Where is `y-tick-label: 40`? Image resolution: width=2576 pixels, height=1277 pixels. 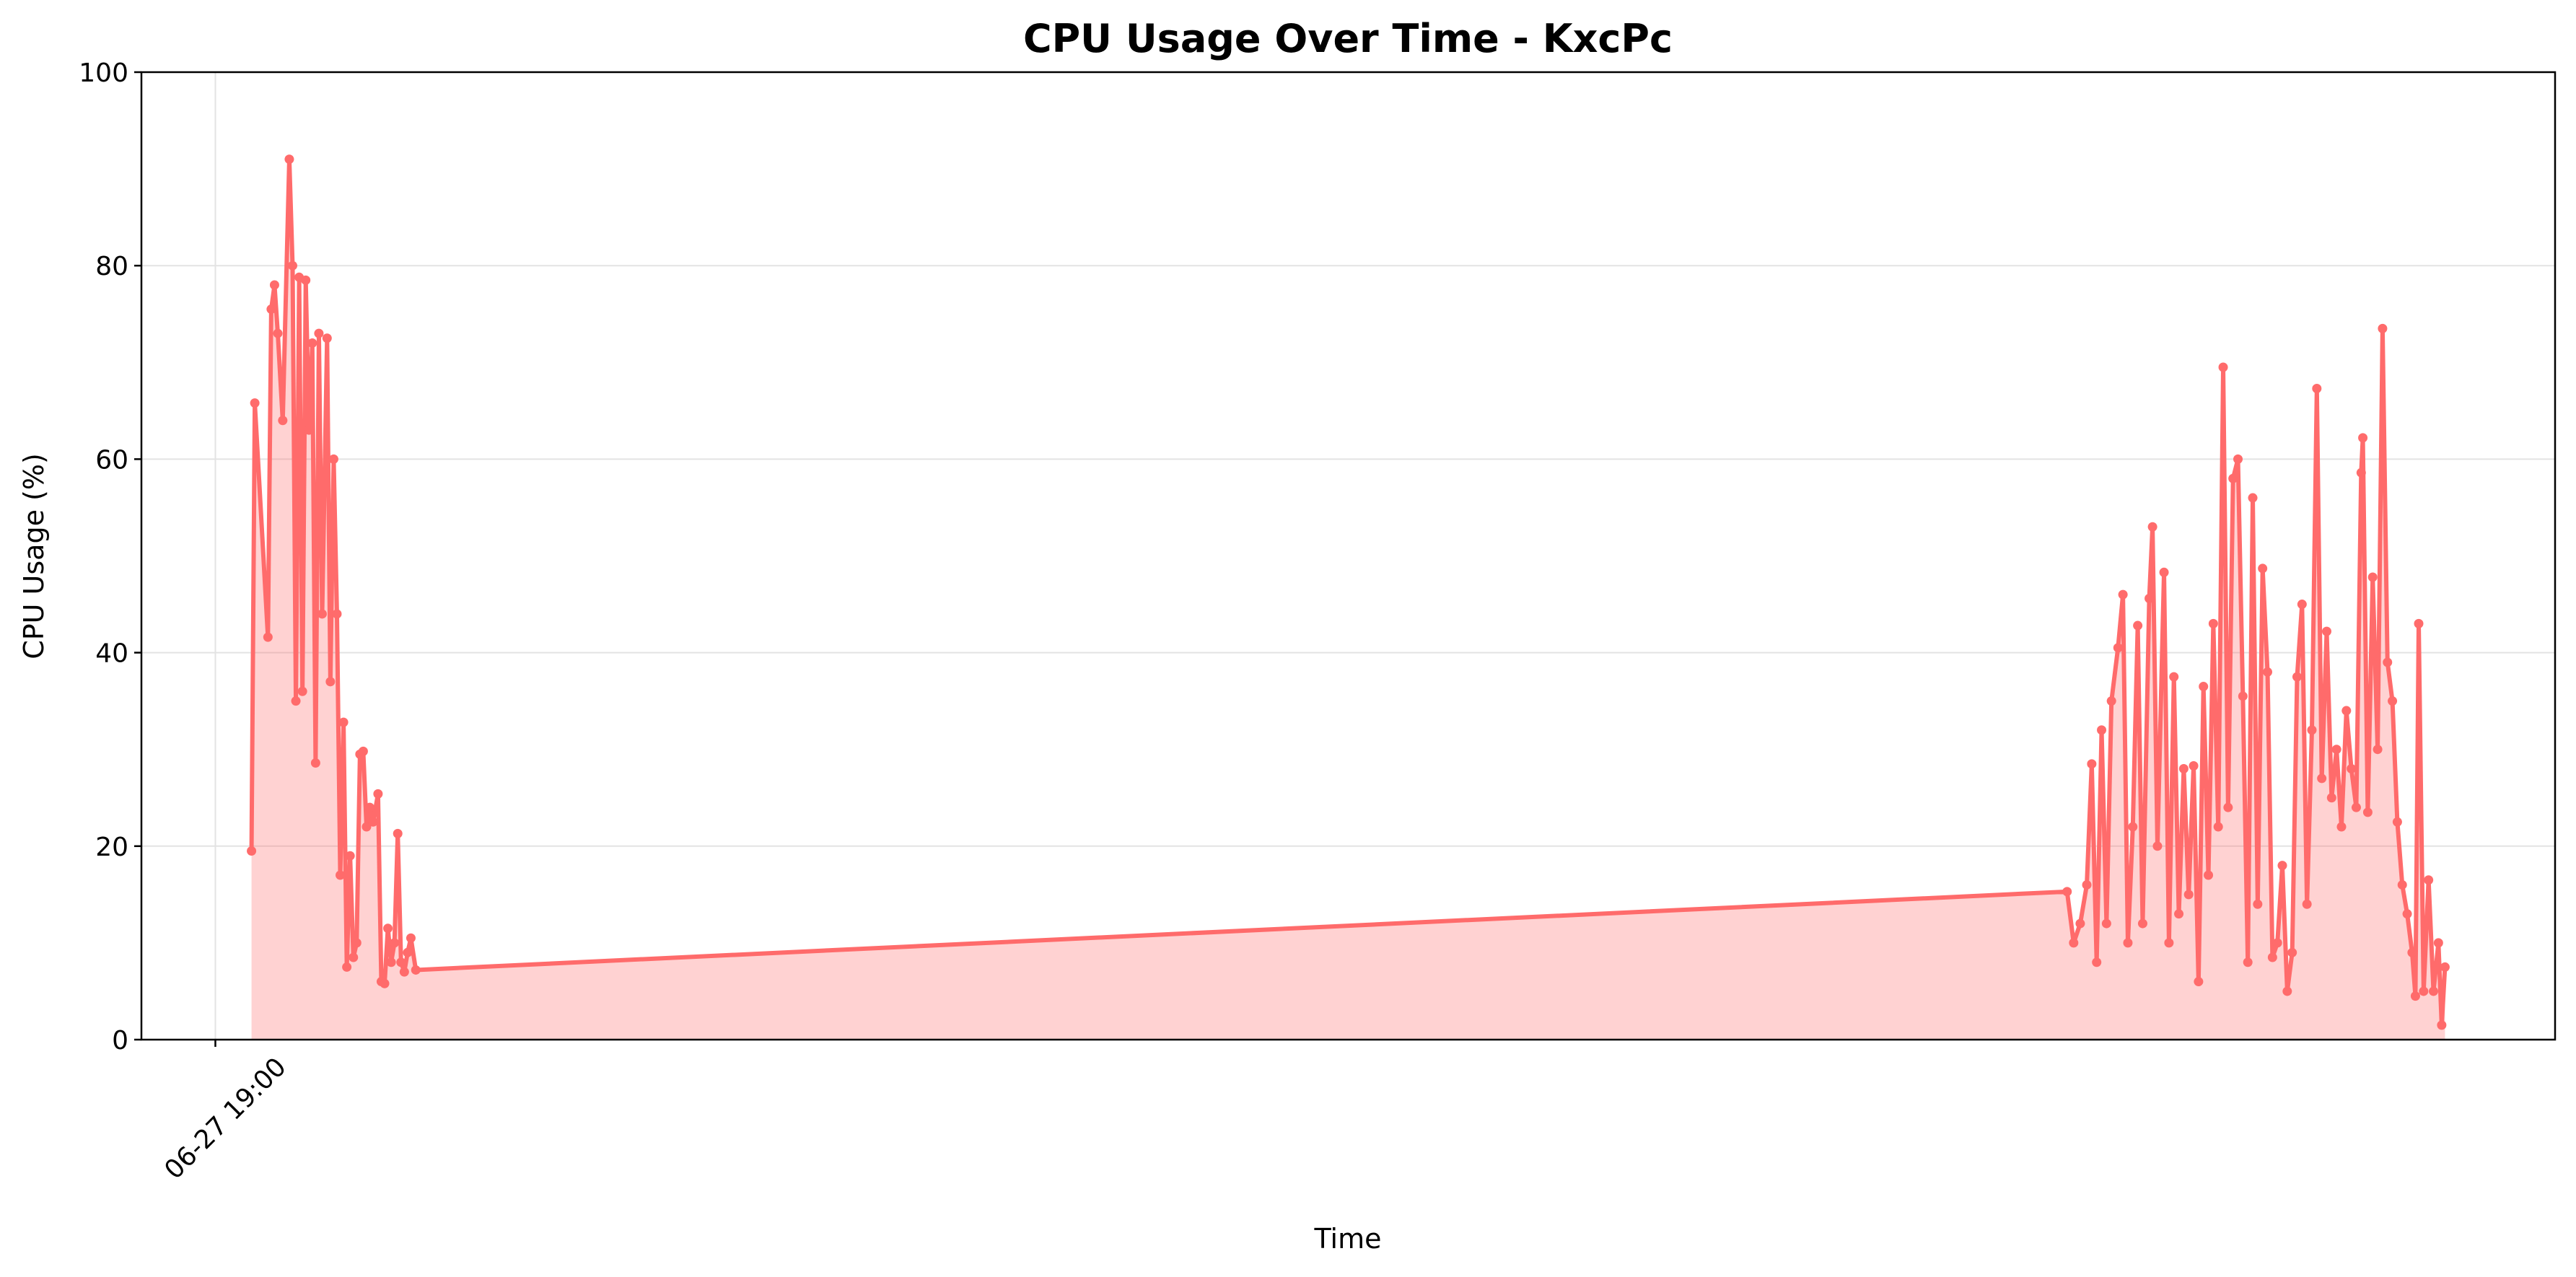
y-tick-label: 40 is located at coordinates (111, 654).